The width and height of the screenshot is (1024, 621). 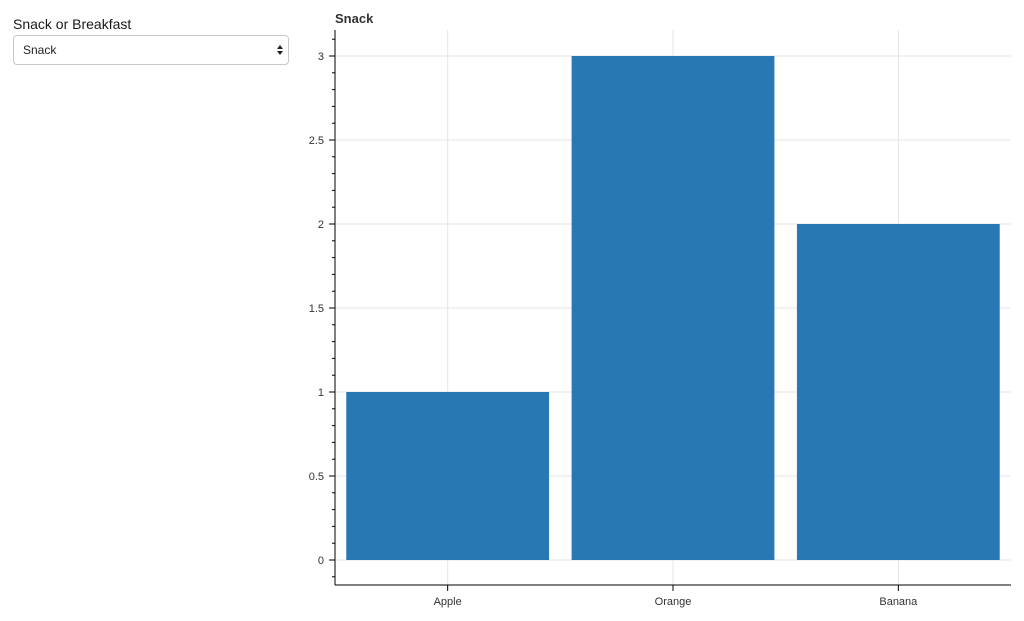 I want to click on x-tick-label: Apple, so click(x=448, y=602).